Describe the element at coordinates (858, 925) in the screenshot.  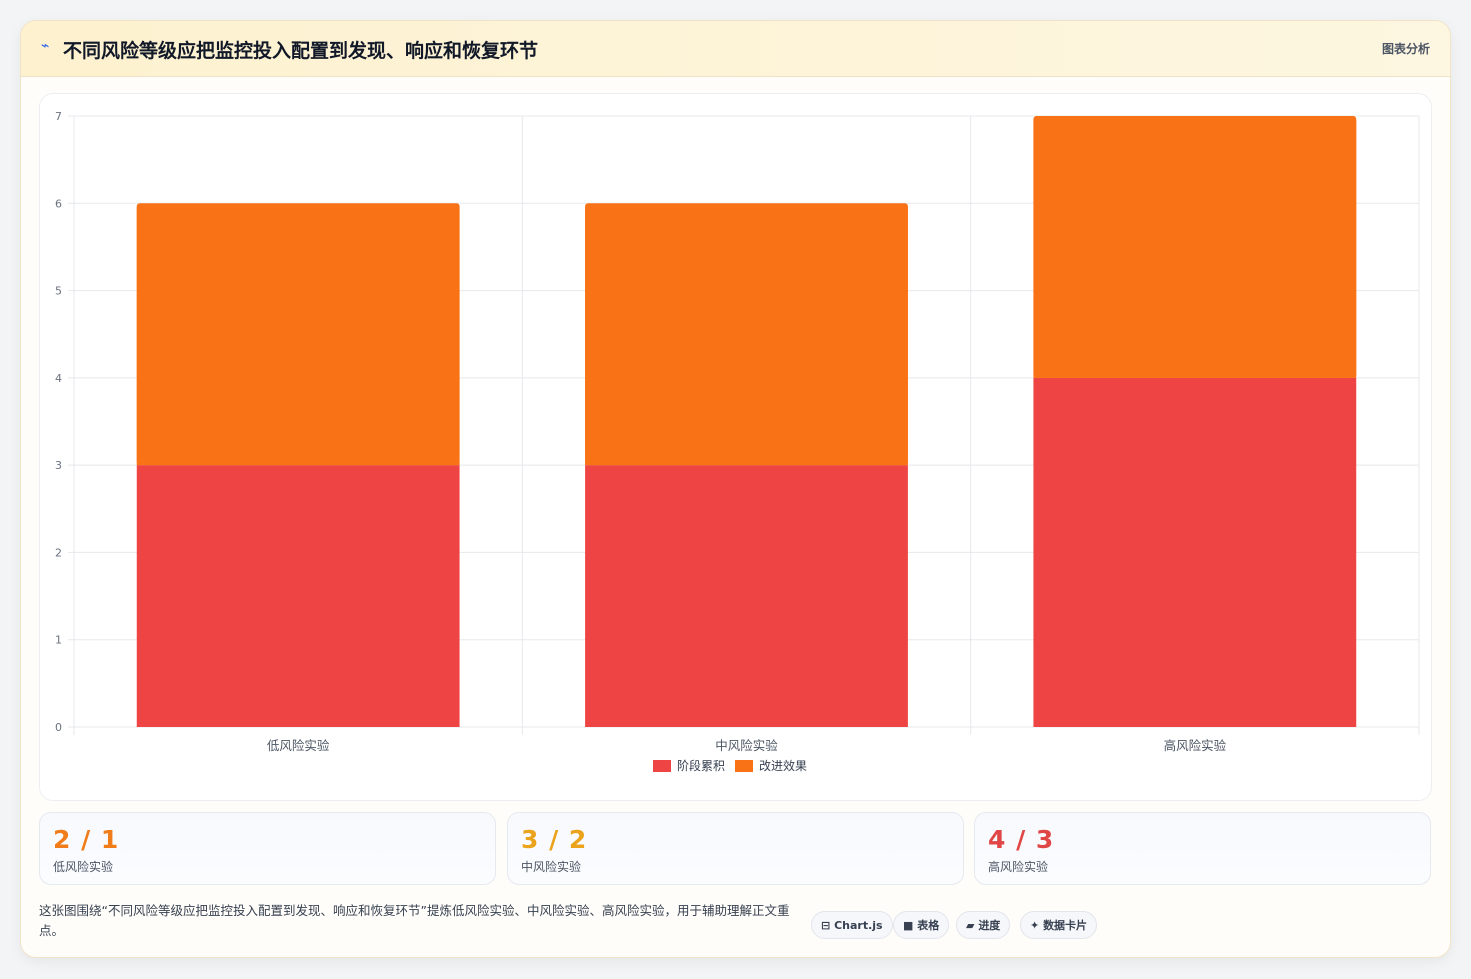
I see `chip-label: Chart.js` at that location.